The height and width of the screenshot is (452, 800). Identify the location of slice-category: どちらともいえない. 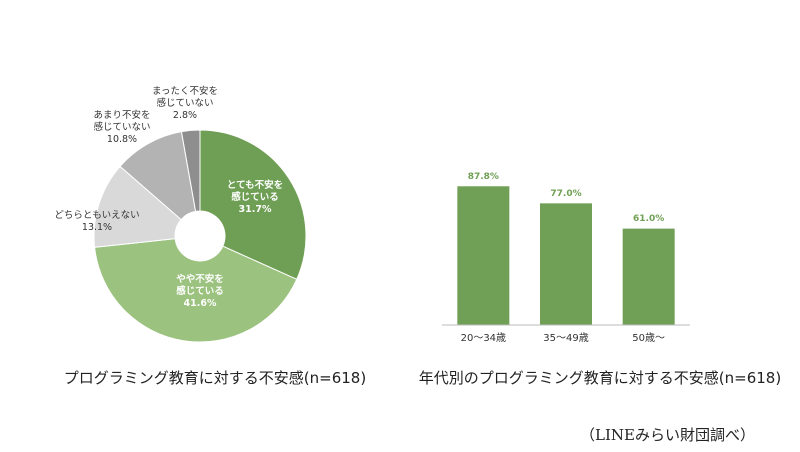
(97, 215).